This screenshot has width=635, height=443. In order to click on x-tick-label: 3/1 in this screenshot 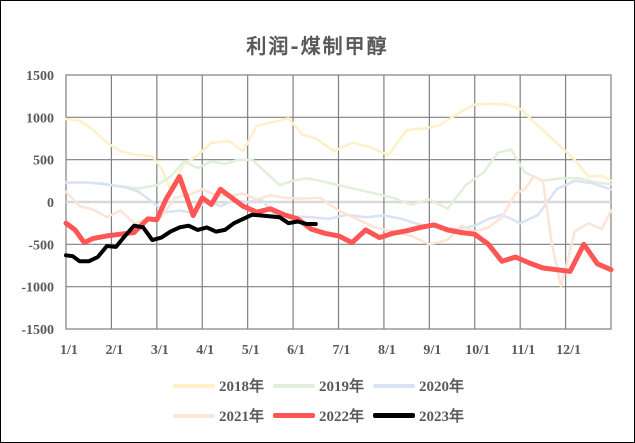, I will do `click(160, 350)`.